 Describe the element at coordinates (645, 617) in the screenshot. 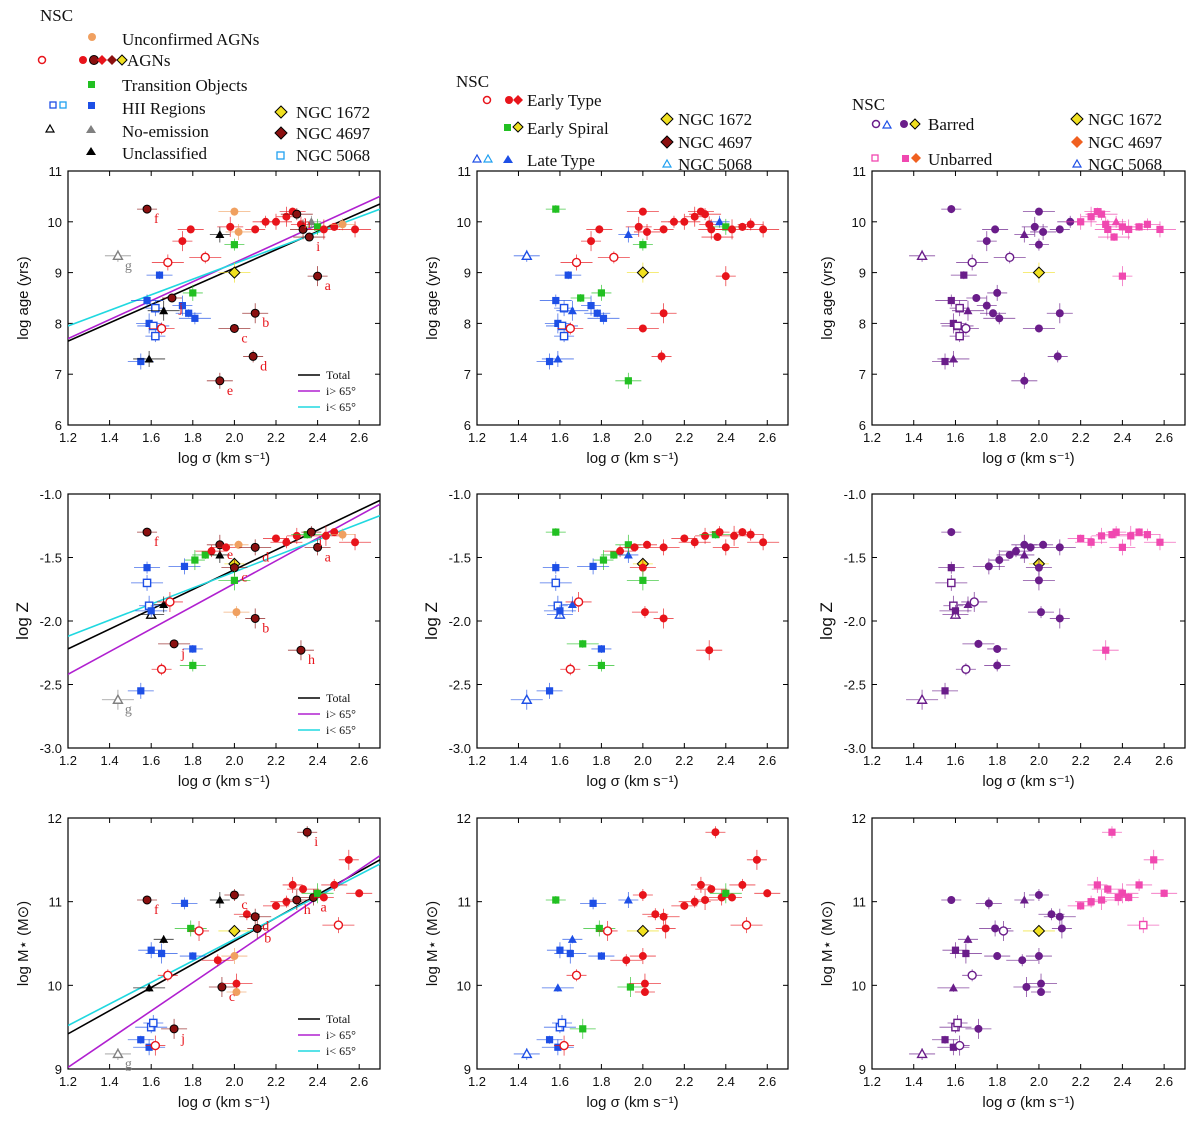

I see `plot-area` at that location.